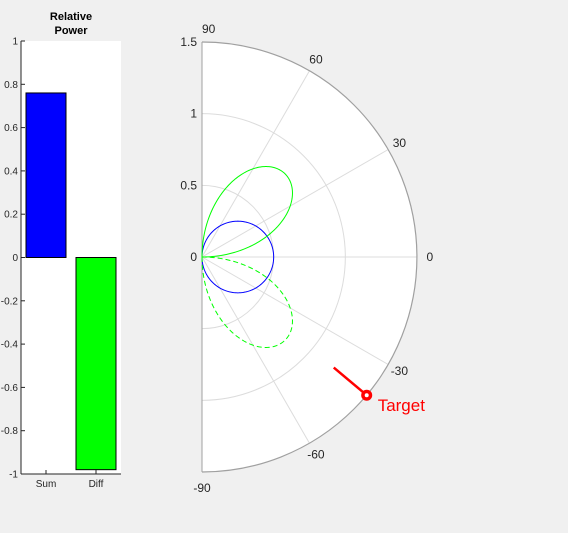 The image size is (568, 533). Describe the element at coordinates (238, 257) in the screenshot. I see `sum-pattern-line` at that location.